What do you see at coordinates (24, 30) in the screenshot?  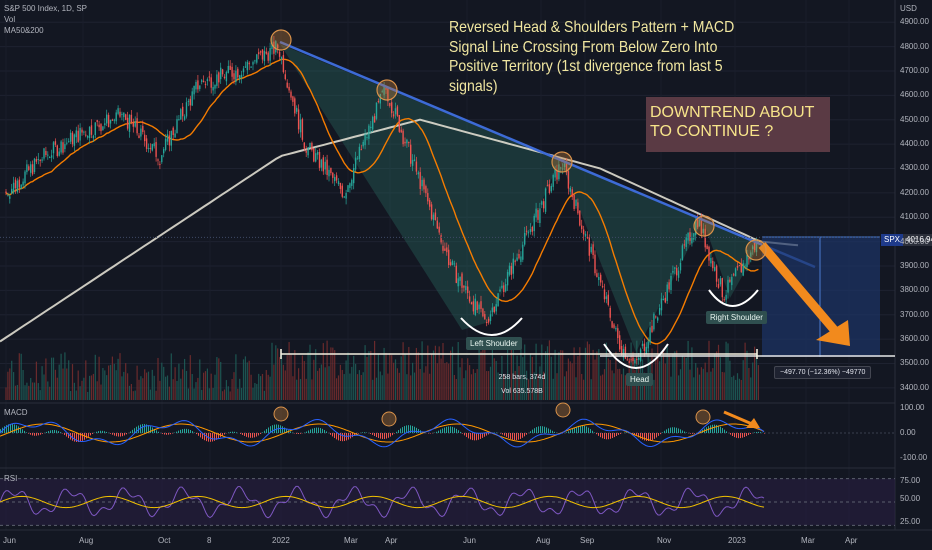 I see `moving-average-label: MA50&200` at bounding box center [24, 30].